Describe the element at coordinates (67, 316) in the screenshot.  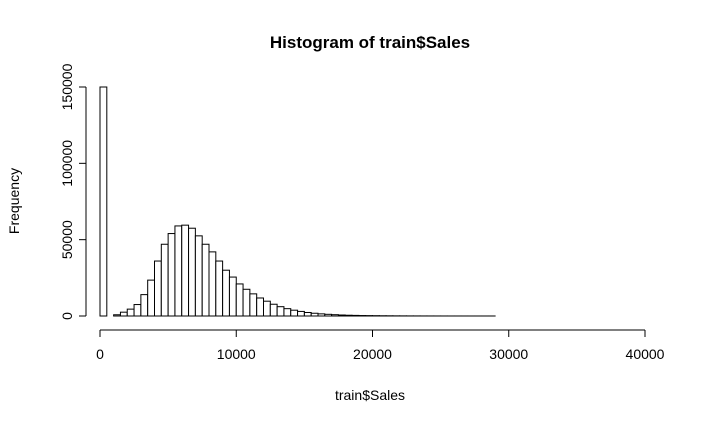
I see `y-tick-label: 0` at that location.